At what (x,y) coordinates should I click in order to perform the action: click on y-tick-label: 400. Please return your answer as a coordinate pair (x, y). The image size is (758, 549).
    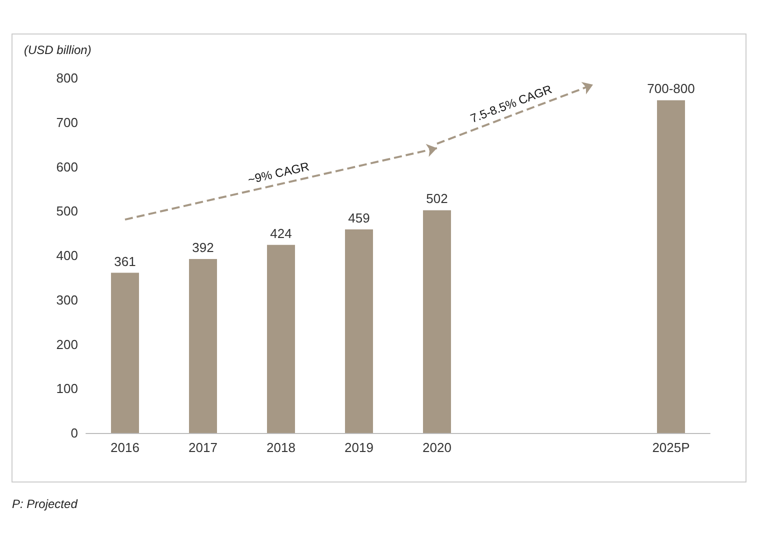
    Looking at the image, I should click on (67, 255).